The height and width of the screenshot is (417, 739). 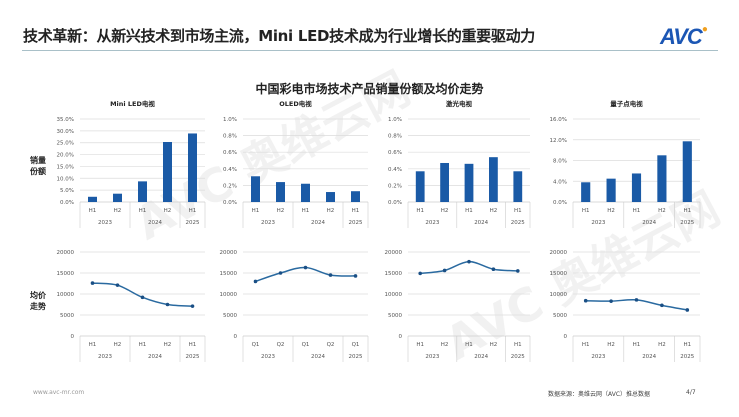 What do you see at coordinates (459, 103) in the screenshot?
I see `chart-title: 激光电视` at bounding box center [459, 103].